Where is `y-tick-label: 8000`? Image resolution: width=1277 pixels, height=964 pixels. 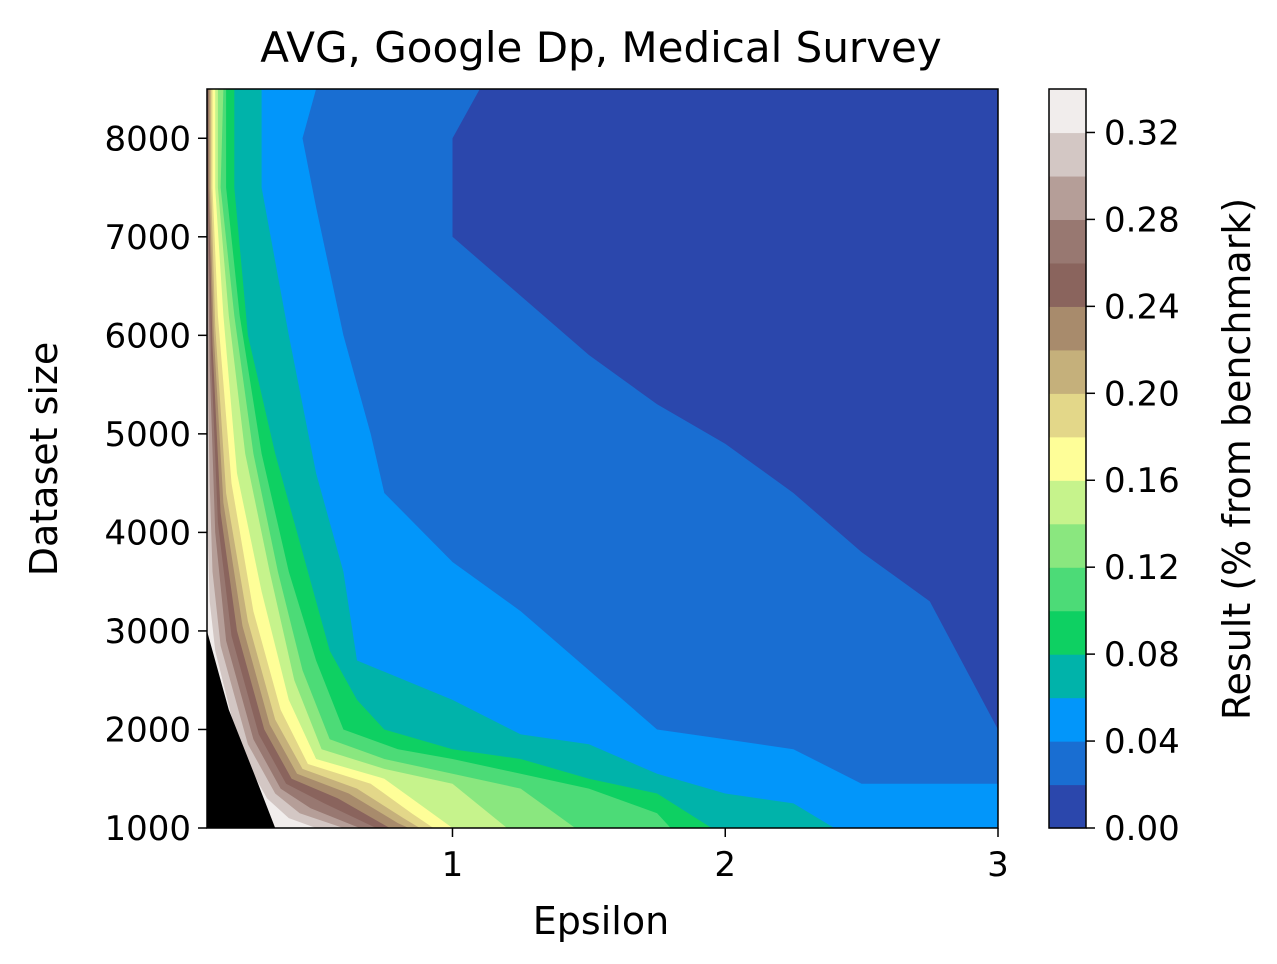 y-tick-label: 8000 is located at coordinates (147, 139).